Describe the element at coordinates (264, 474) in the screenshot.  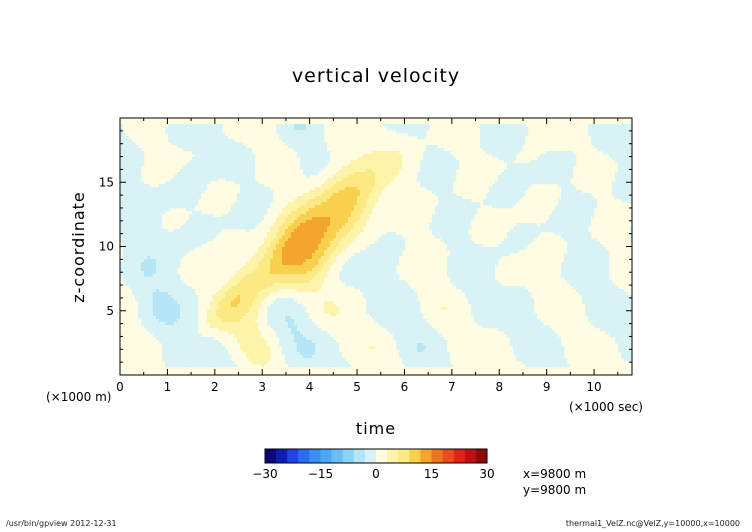
I see `colorbar-tick-label: −30` at that location.